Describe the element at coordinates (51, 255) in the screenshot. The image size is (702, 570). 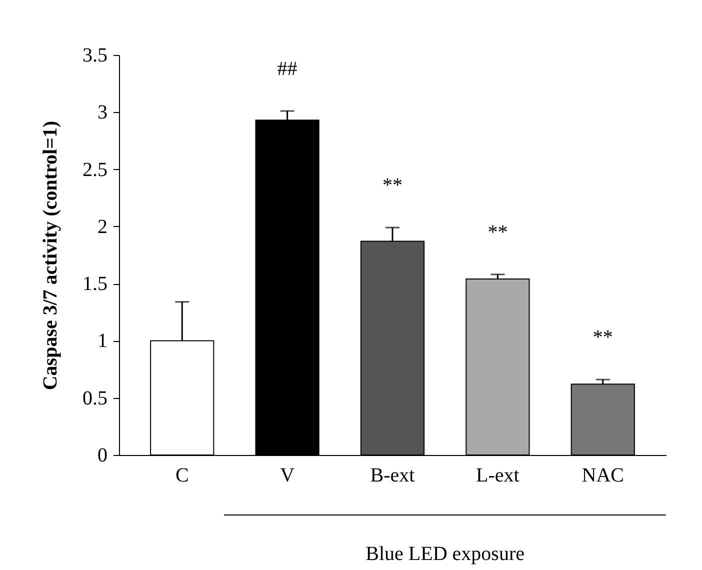
I see `y-axis-title: Caspase 3/7 activity (control=1)` at that location.